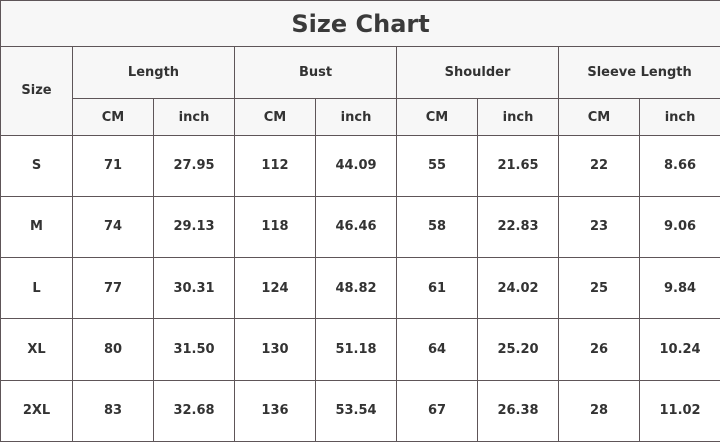  Describe the element at coordinates (275, 349) in the screenshot. I see `value-cell: 130` at that location.